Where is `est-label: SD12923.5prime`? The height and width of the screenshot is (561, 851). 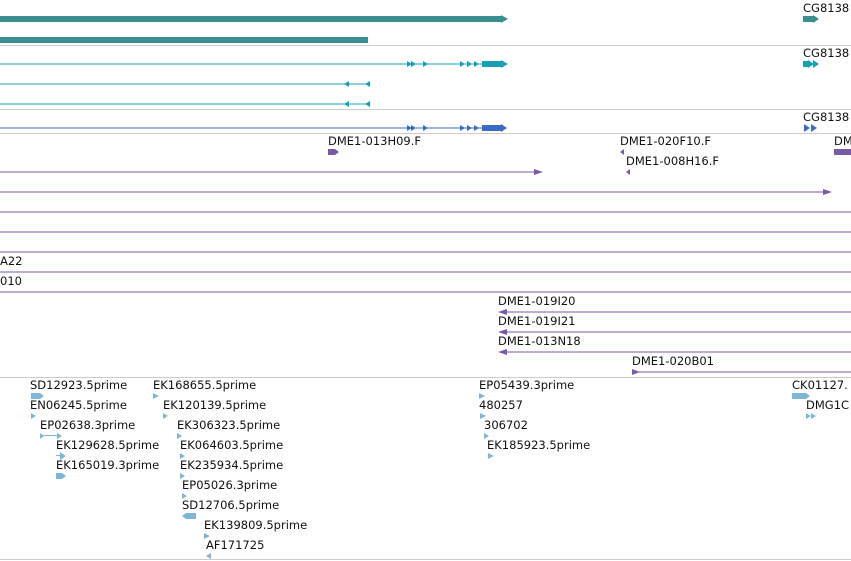
est-label: SD12923.5prime is located at coordinates (78, 385).